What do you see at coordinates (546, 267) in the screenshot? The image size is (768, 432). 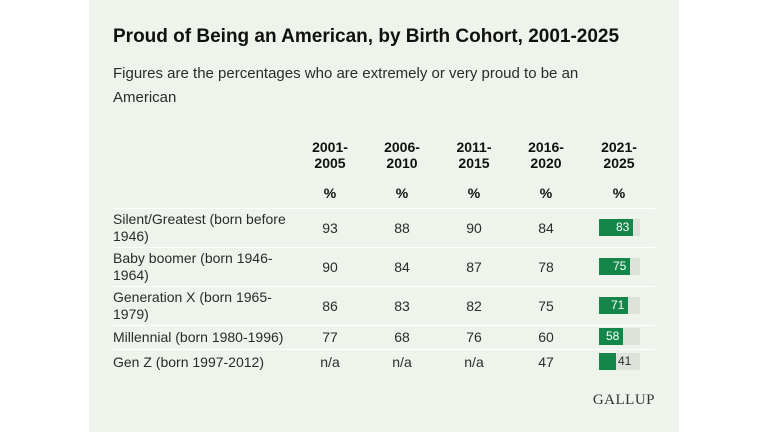 I see `table-cell: 78` at bounding box center [546, 267].